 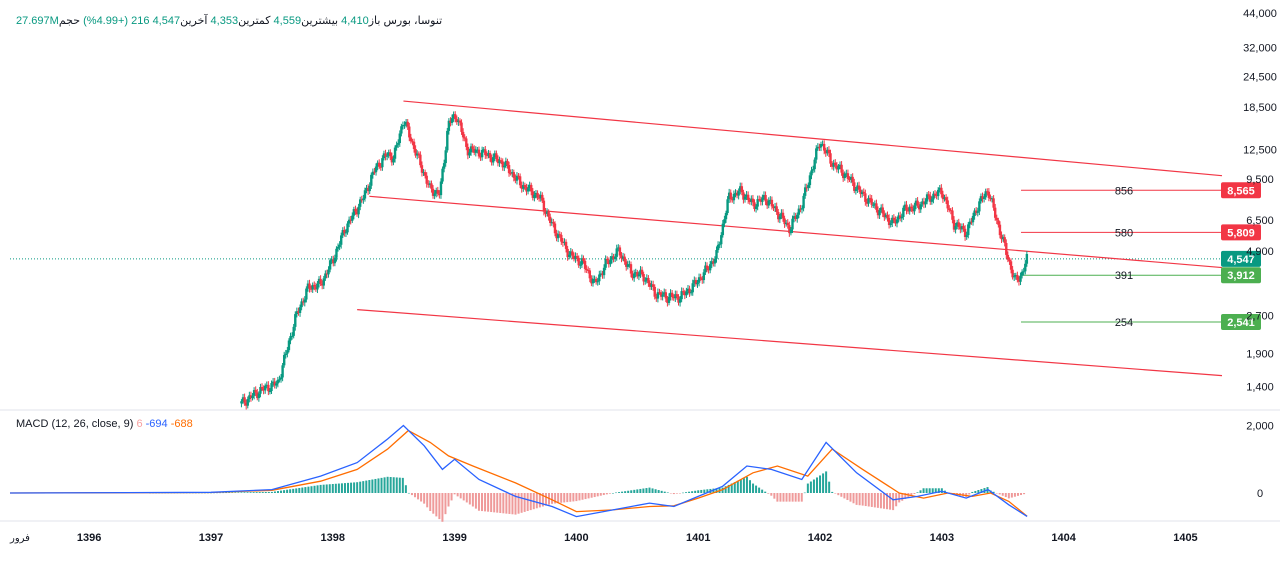 What do you see at coordinates (1141, 256) in the screenshot?
I see `level-lines: 856 8,565 580 5,809 391 3,912 254 2,541 4,547` at bounding box center [1141, 256].